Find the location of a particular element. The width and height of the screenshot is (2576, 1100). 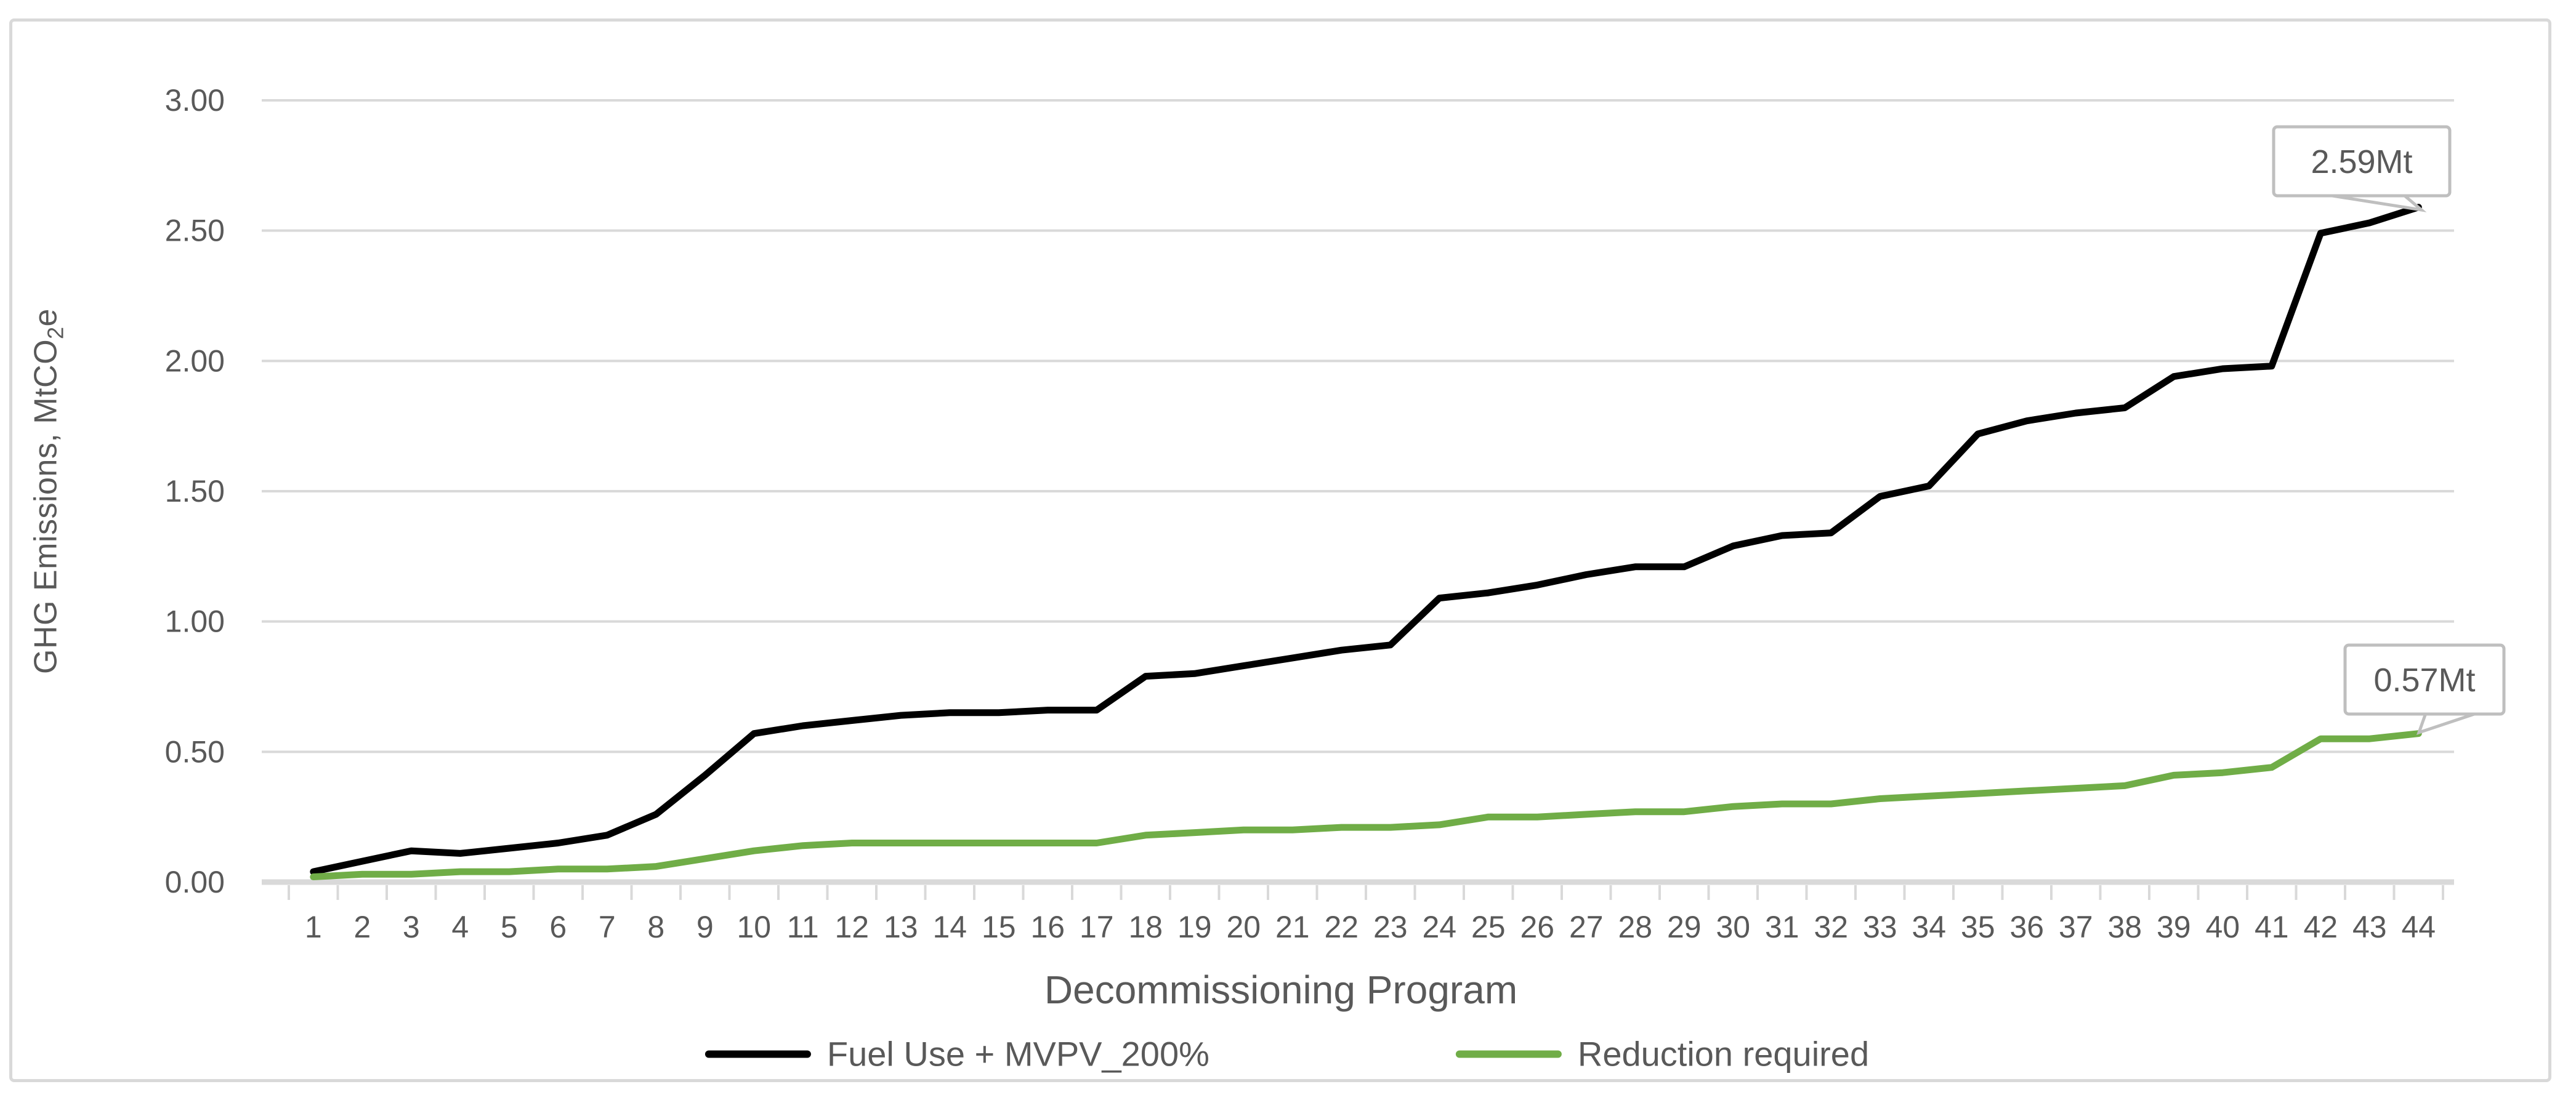

x-tick-label: 2 is located at coordinates (362, 927).